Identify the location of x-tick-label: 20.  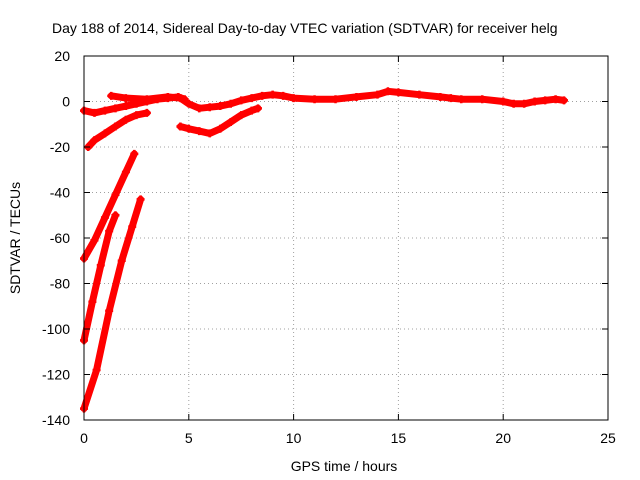
(503, 438).